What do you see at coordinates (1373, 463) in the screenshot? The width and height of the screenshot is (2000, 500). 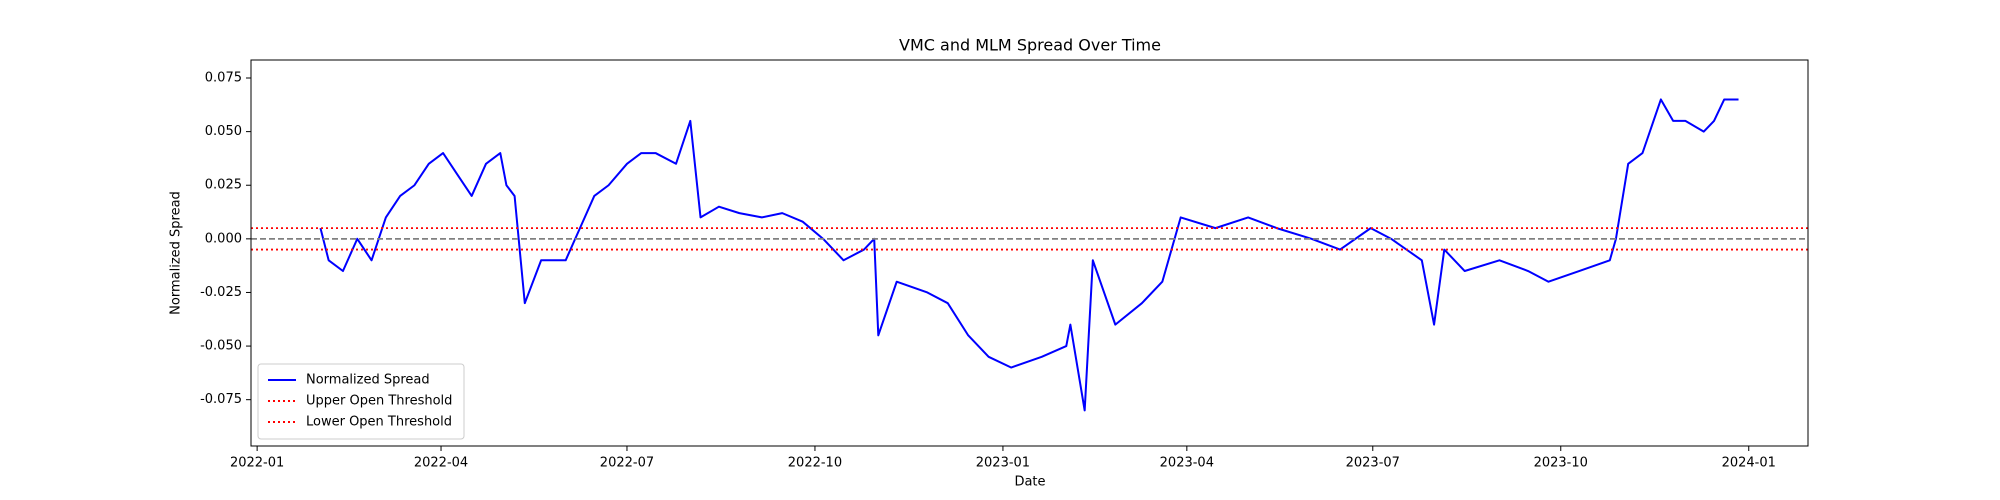 I see `x-tick-label: 2023-07` at bounding box center [1373, 463].